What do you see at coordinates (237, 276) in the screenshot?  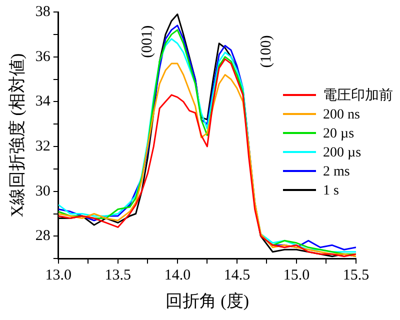 I see `x-tick-label: 14.5` at bounding box center [237, 276].